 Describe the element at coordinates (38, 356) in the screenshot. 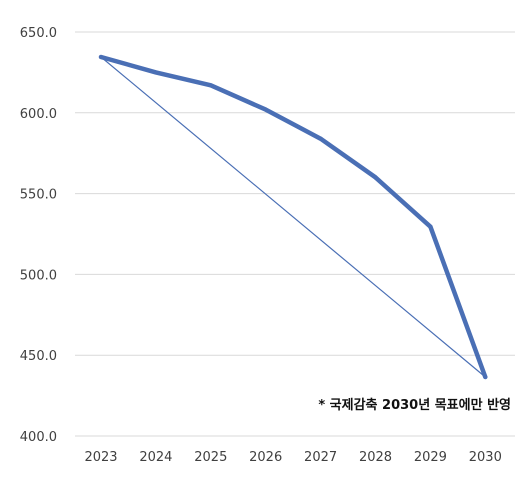

I see `y-tick-label: 450.0` at that location.